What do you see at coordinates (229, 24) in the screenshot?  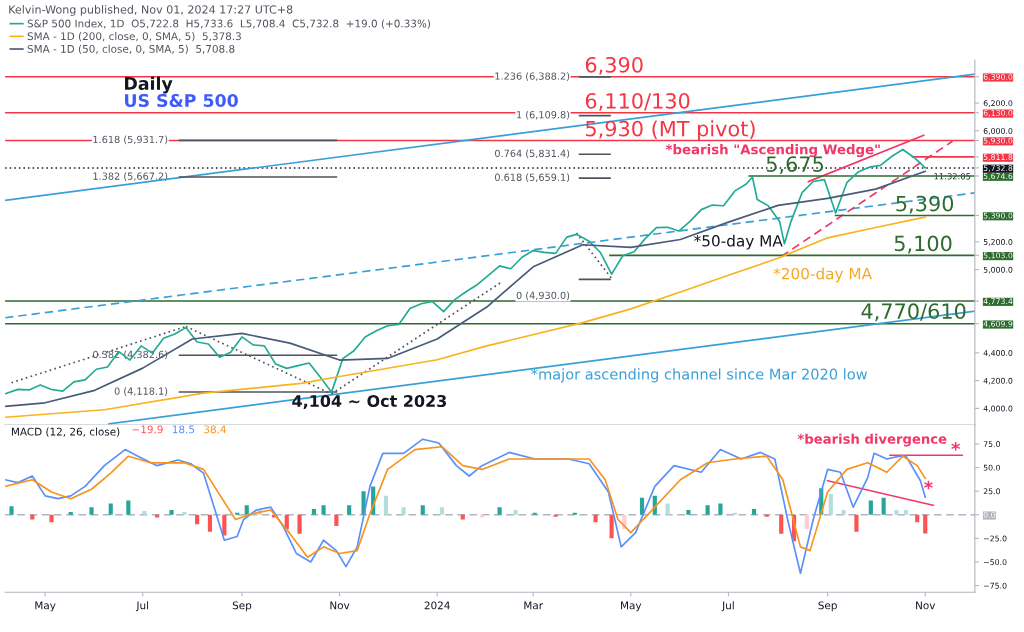 I see `legend-label: S&P 500 Index, 1D O5,722.8 H5,733.6 L5,708.4 C5,732.8 +19.0 (+0.33%)` at bounding box center [229, 24].